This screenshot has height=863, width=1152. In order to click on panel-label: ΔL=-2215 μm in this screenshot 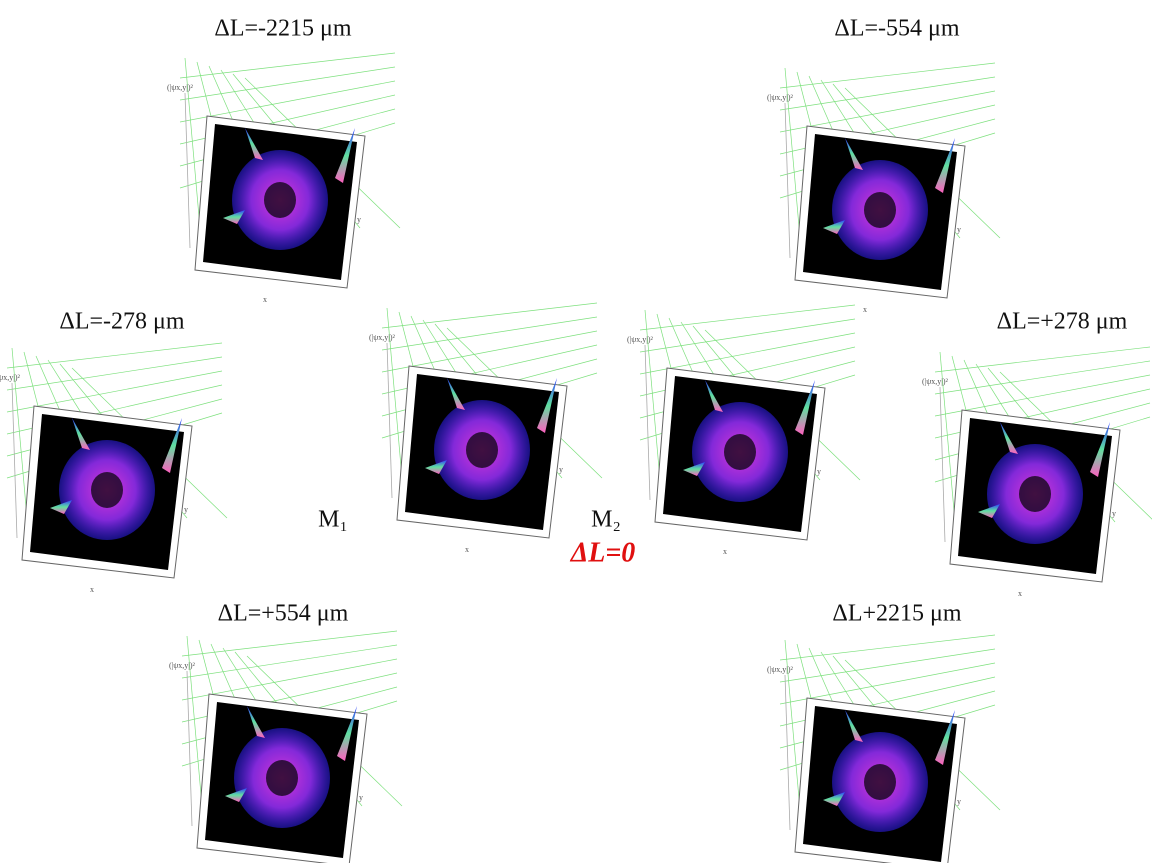, I will do `click(282, 29)`.